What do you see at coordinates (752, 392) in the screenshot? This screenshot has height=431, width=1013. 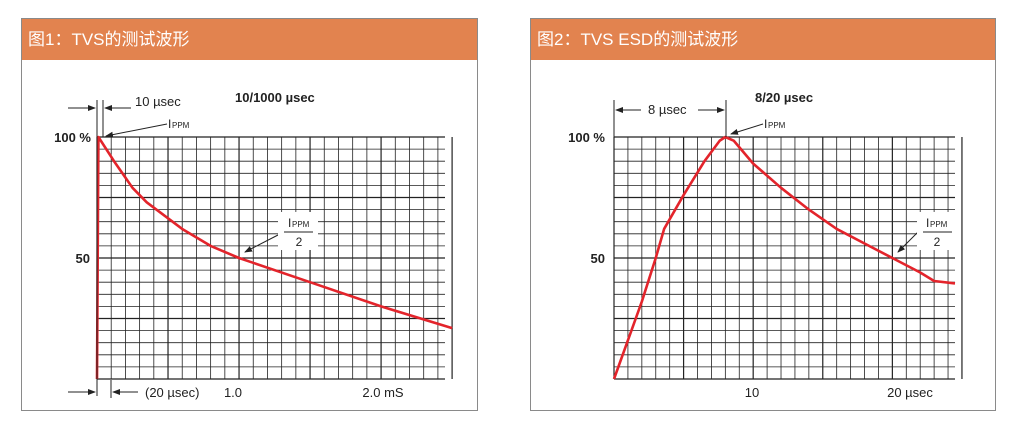 I see `x-tick-10-fig2: 10` at bounding box center [752, 392].